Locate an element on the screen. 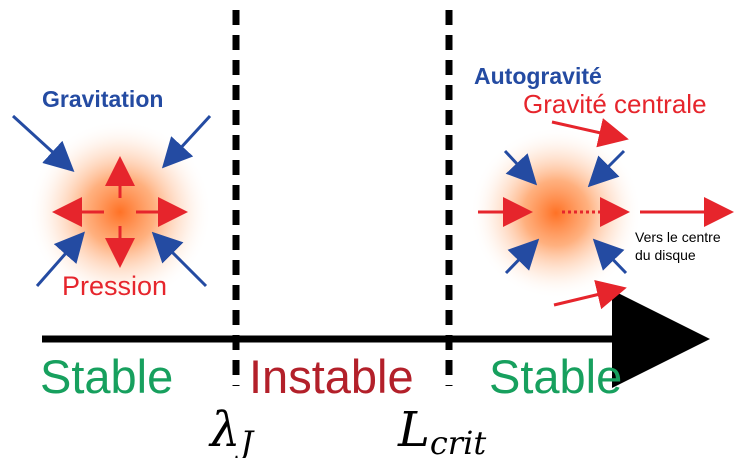 The image size is (737, 458). left-gravity-arrow-top-left is located at coordinates (43, 143).